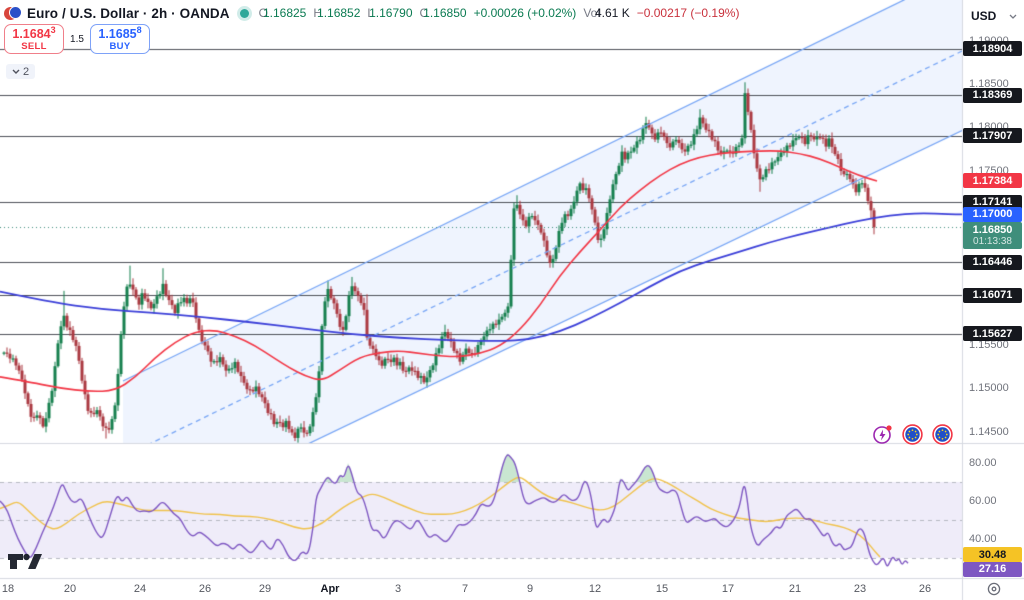 This screenshot has width=1024, height=600. Describe the element at coordinates (992, 262) in the screenshot. I see `price-label-1.16446: 1.16446` at that location.